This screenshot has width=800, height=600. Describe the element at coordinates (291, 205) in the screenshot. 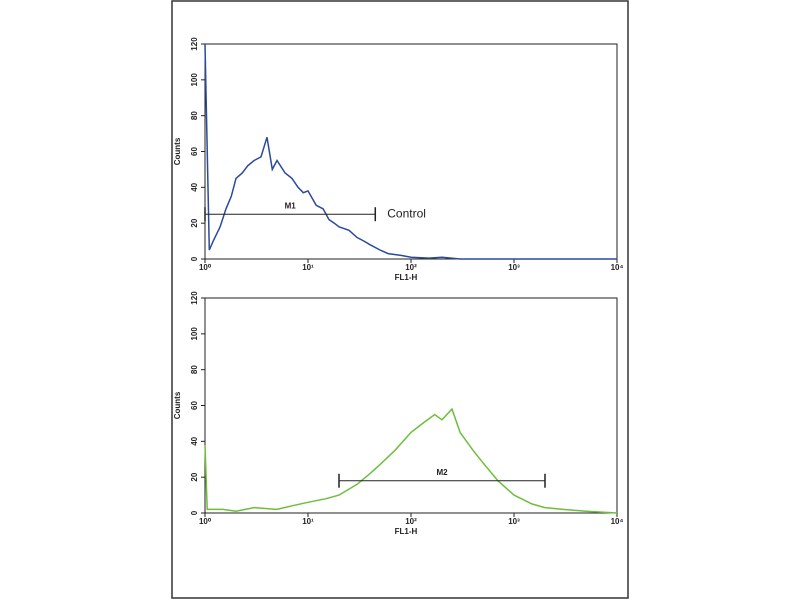

I see `marker-label: M1` at that location.